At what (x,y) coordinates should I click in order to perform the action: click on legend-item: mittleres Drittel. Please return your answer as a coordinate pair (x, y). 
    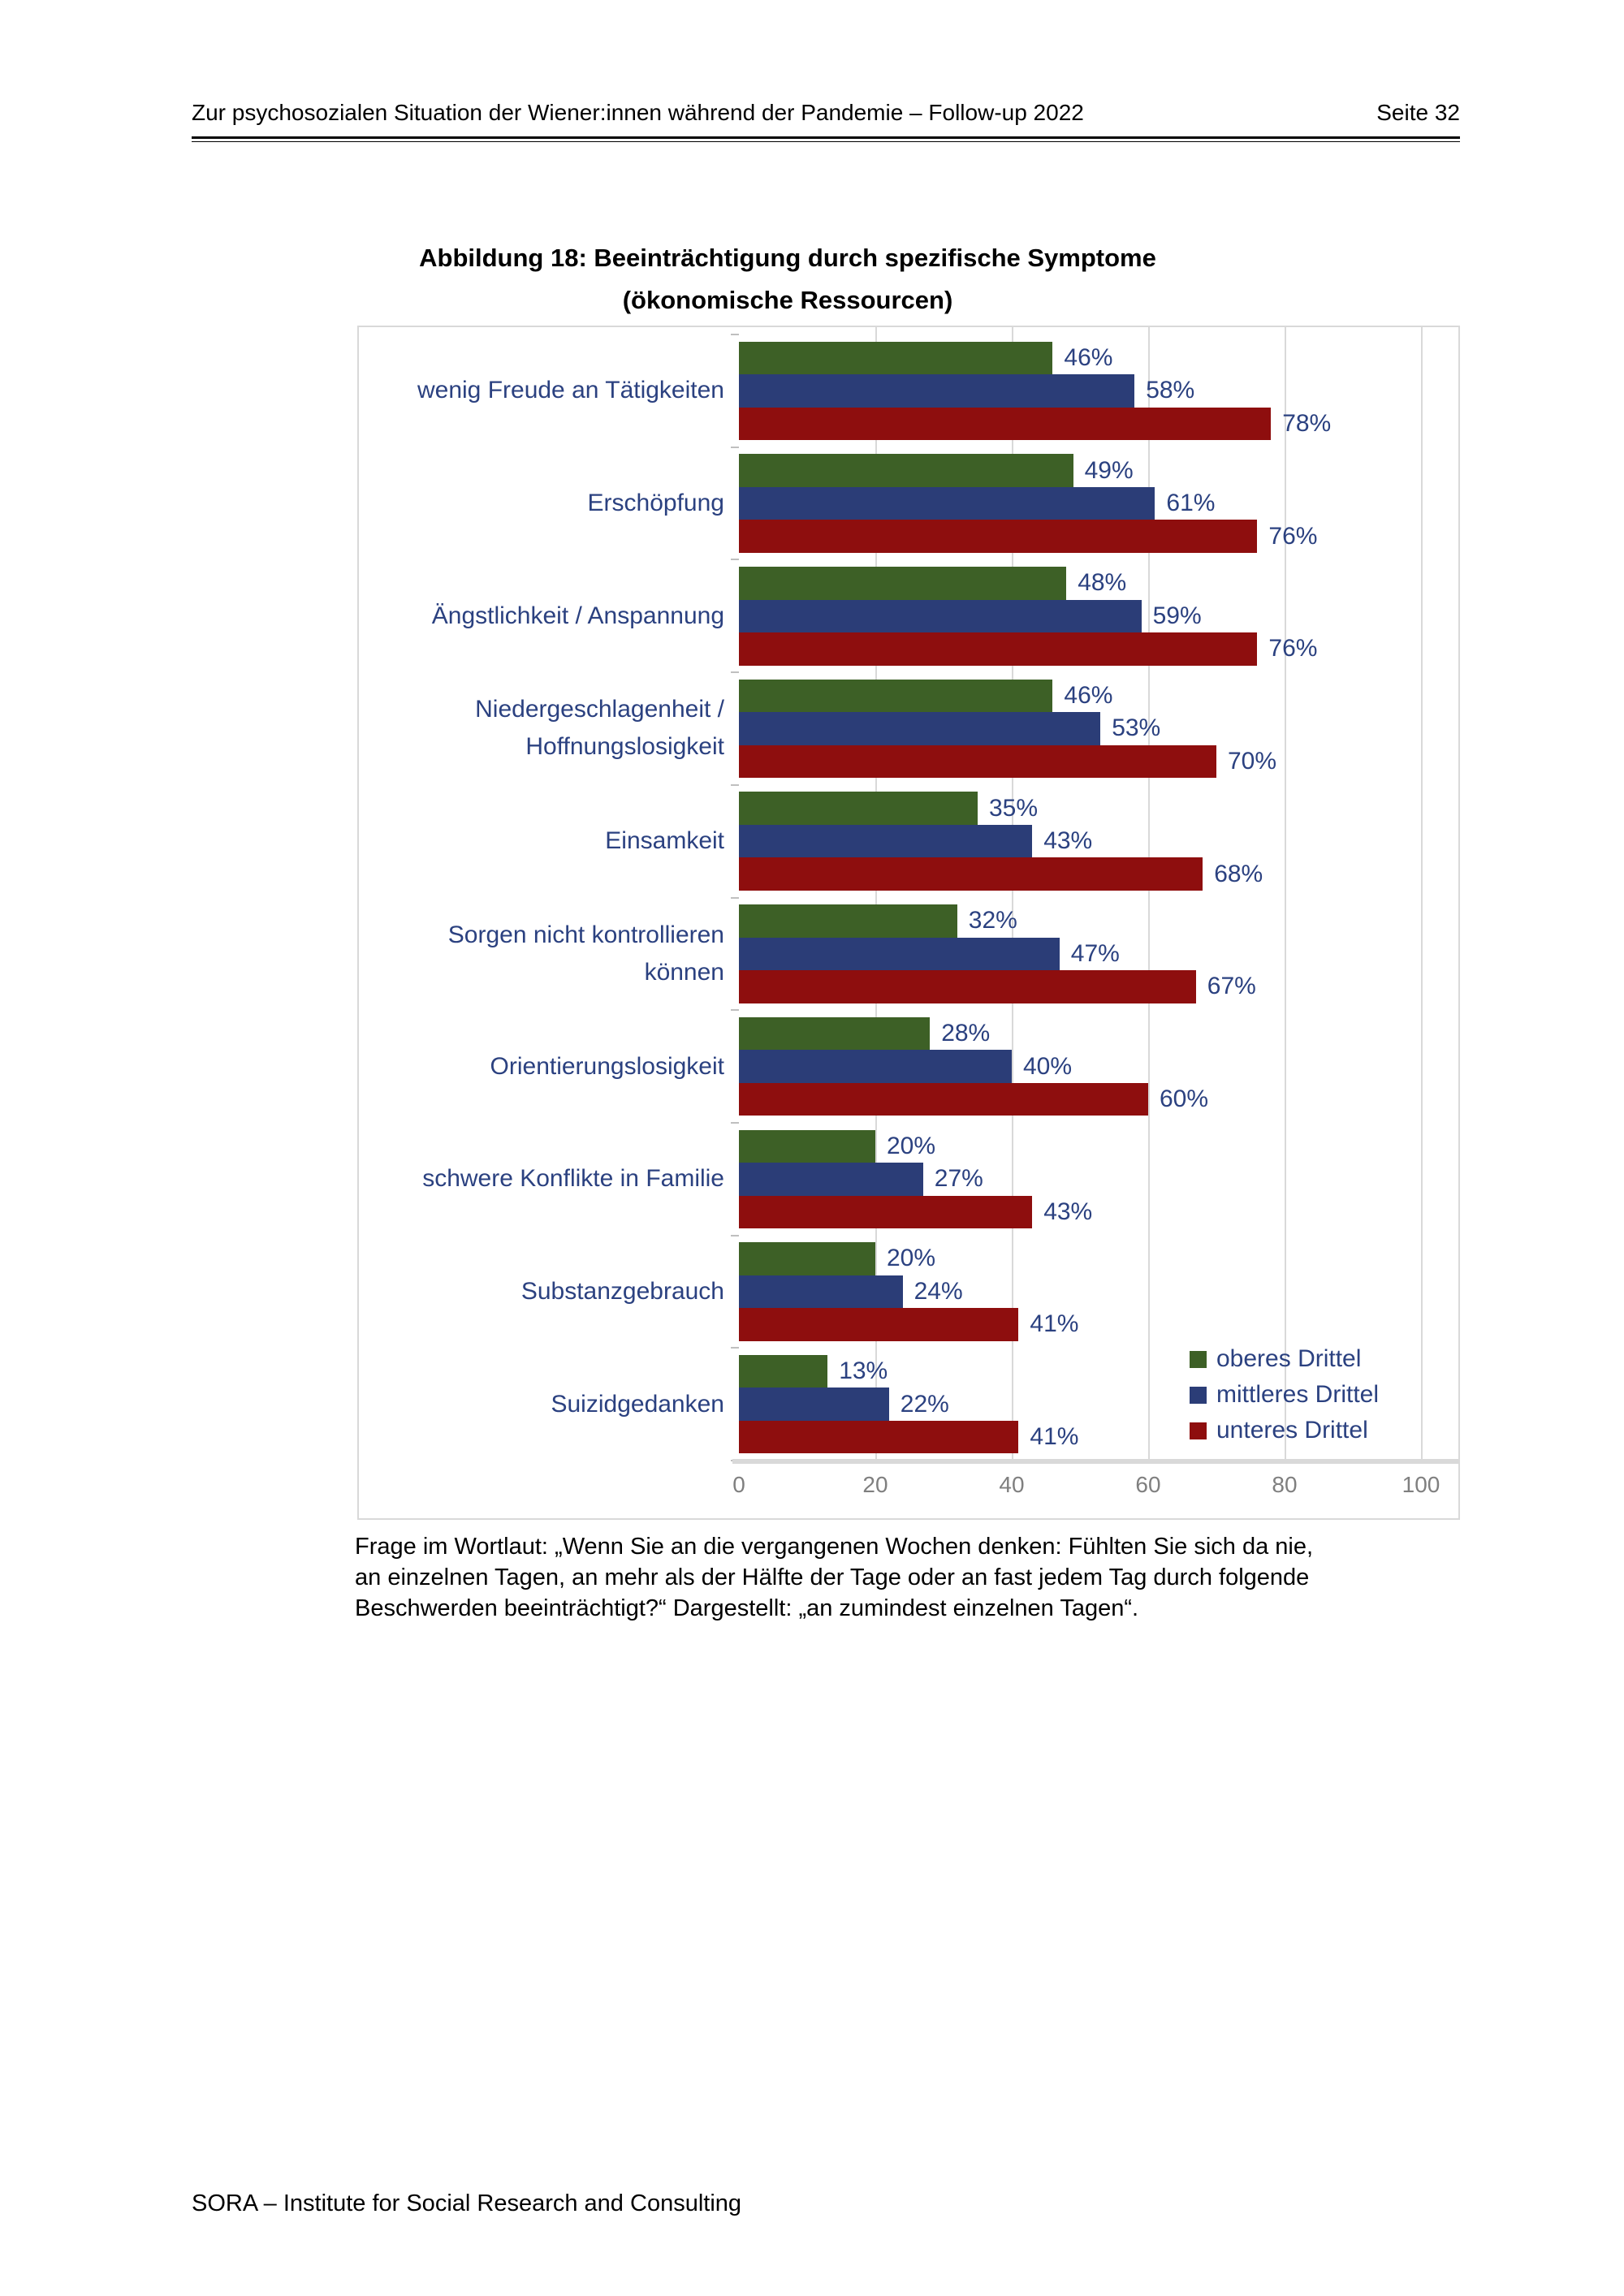
    Looking at the image, I should click on (1284, 1395).